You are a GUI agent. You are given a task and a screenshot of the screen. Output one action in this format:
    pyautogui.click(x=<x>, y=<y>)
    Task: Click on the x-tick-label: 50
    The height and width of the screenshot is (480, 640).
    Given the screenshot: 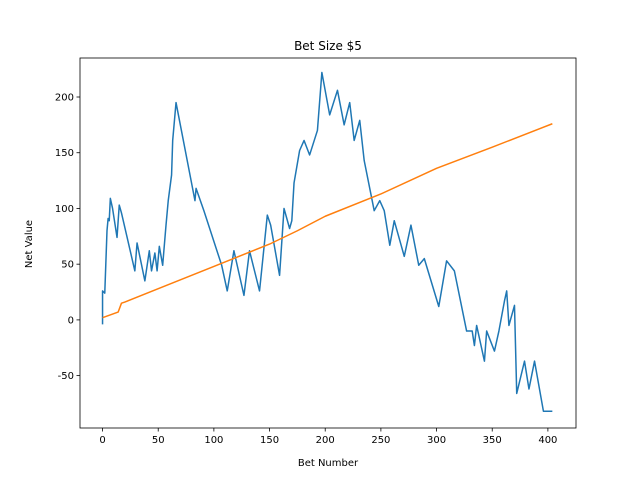 What is the action you would take?
    pyautogui.click(x=158, y=440)
    